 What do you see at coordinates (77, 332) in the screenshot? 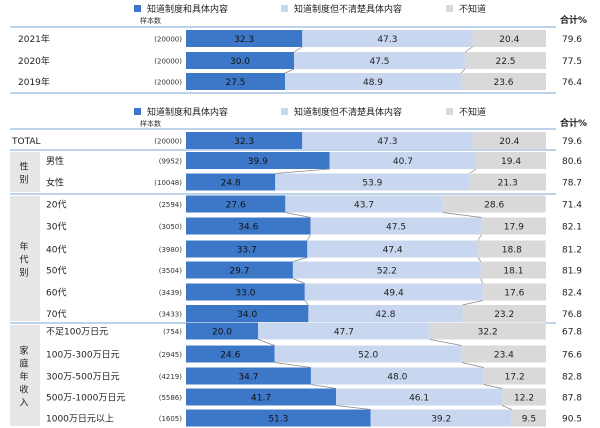
I see `chart2-group-3-row-0-label: 不足100万日元` at bounding box center [77, 332].